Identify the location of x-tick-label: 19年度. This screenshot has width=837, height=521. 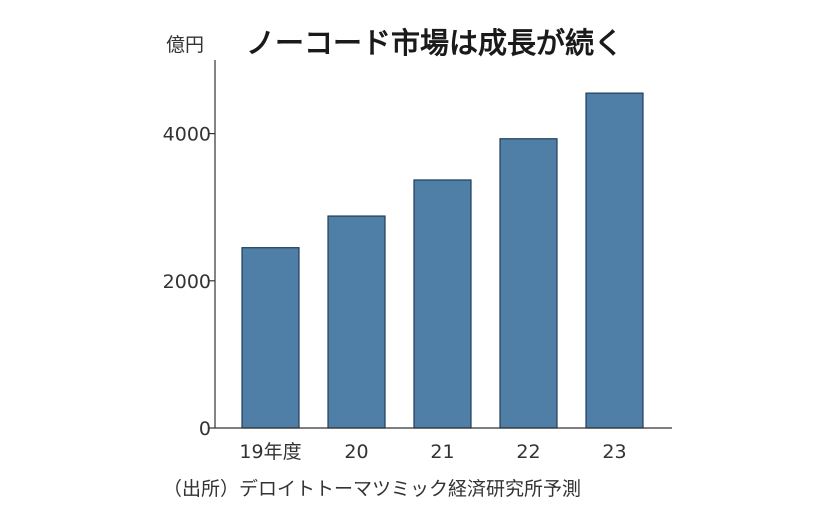
(270, 452).